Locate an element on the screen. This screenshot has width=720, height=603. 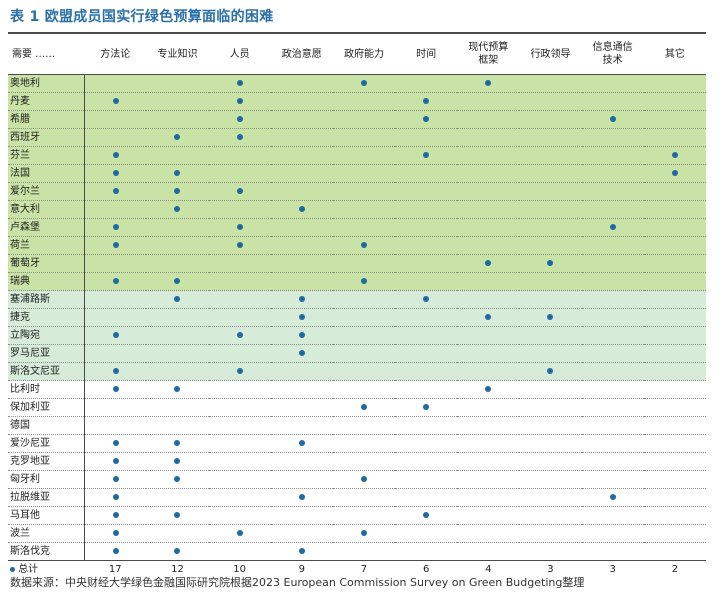
table-row: 德国 is located at coordinates (357, 425).